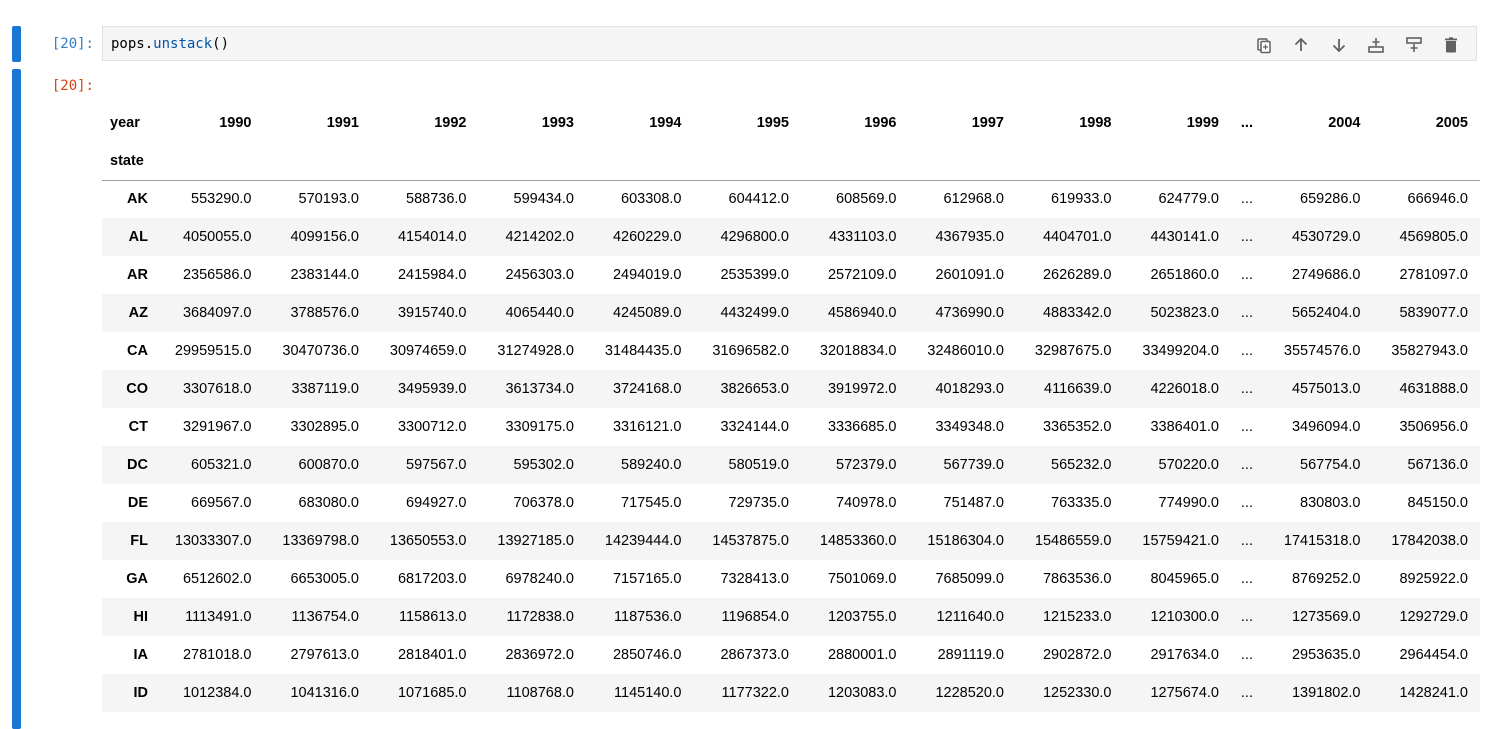 The height and width of the screenshot is (729, 1509). I want to click on column-header: 1996, so click(880, 123).